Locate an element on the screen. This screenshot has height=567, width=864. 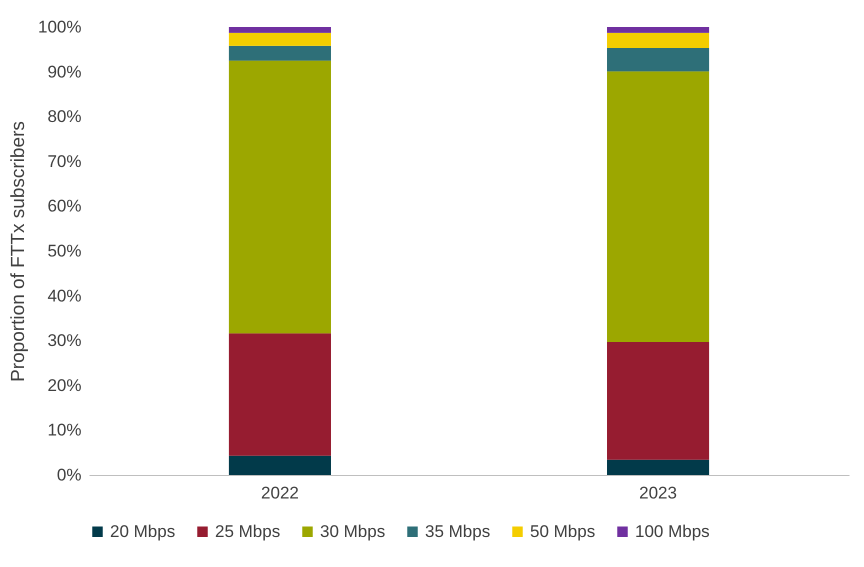
y-tick-label: 0% is located at coordinates (69, 475).